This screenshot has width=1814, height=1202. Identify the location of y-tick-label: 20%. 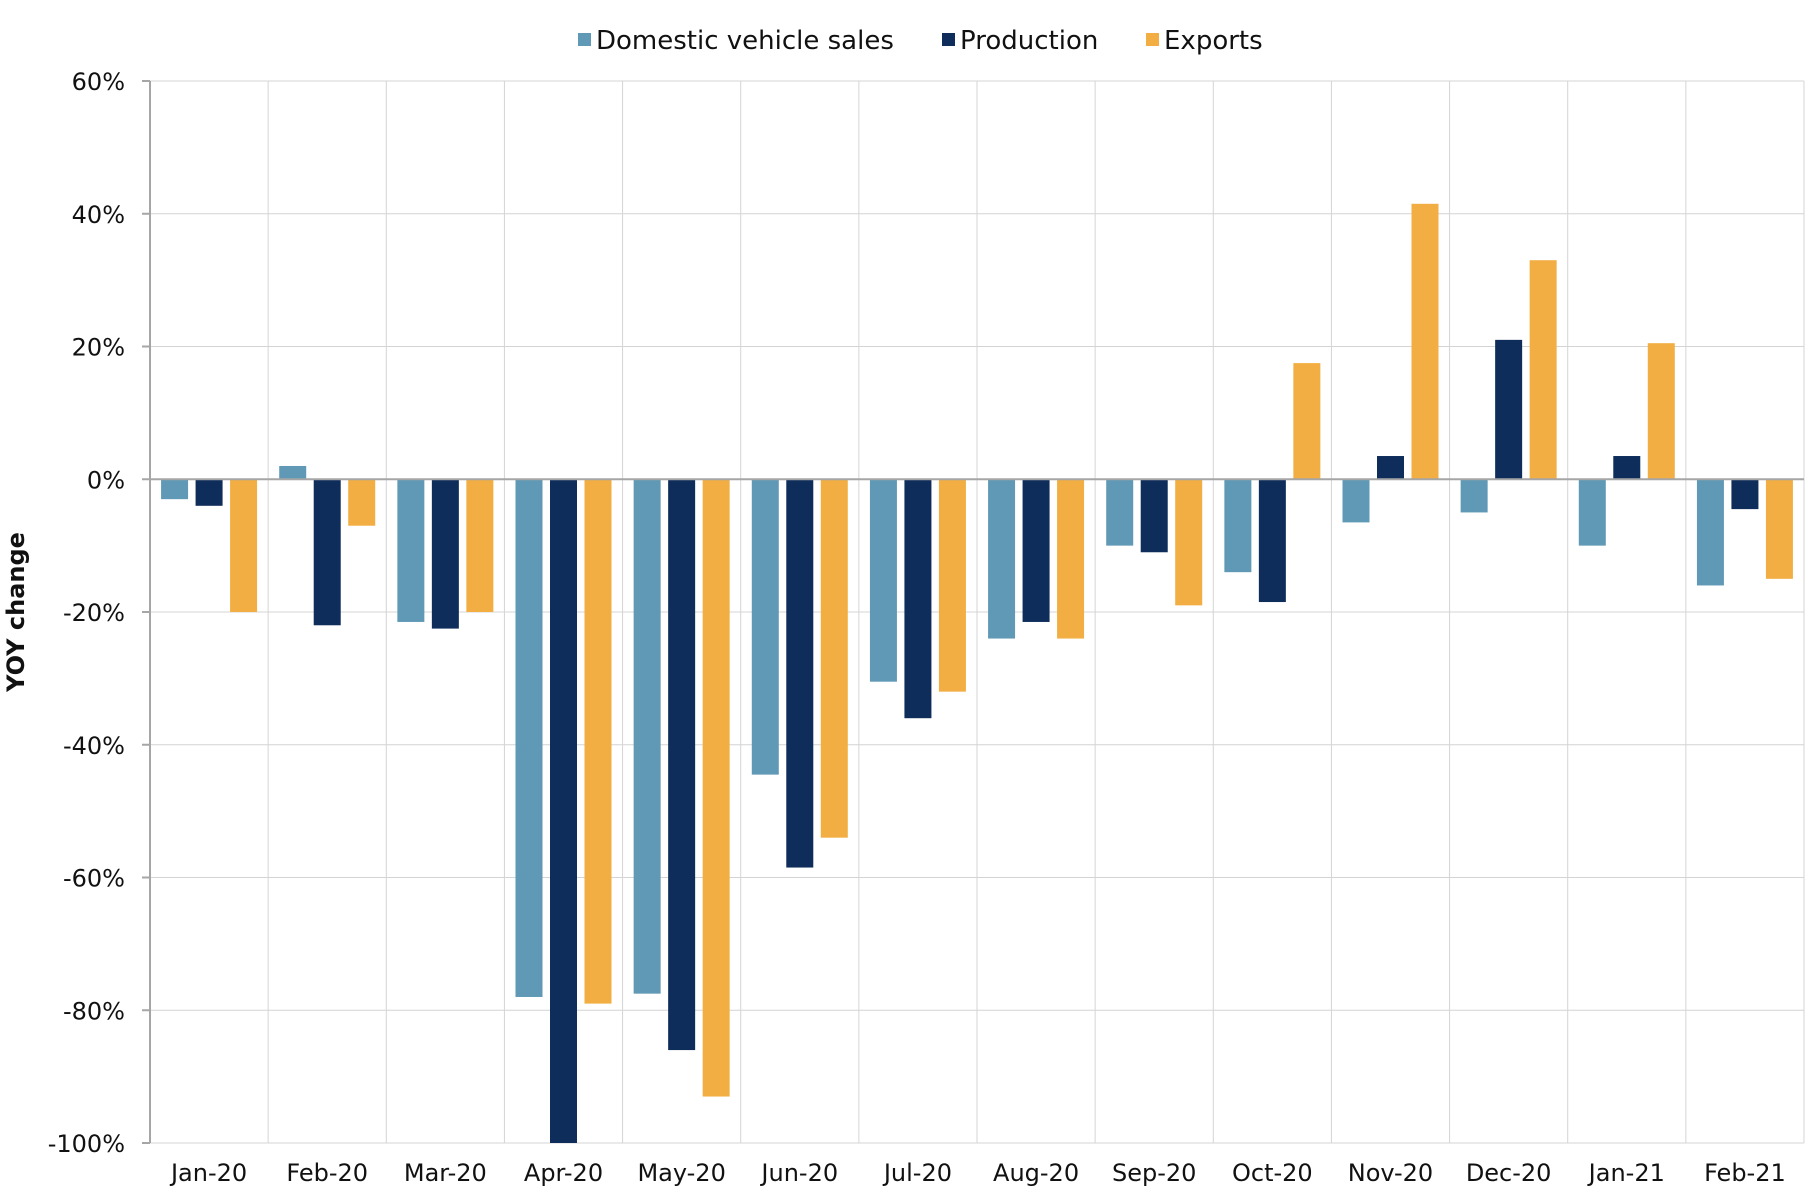
(98, 348).